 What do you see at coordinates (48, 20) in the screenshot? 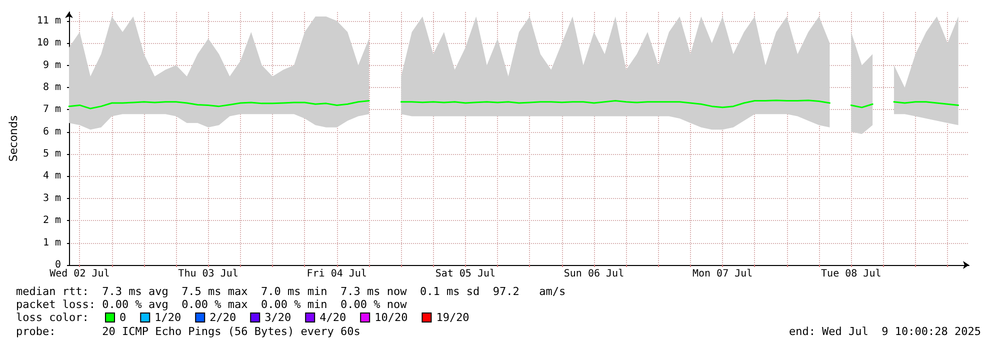
I see `y-tick-label: 11 m` at bounding box center [48, 20].